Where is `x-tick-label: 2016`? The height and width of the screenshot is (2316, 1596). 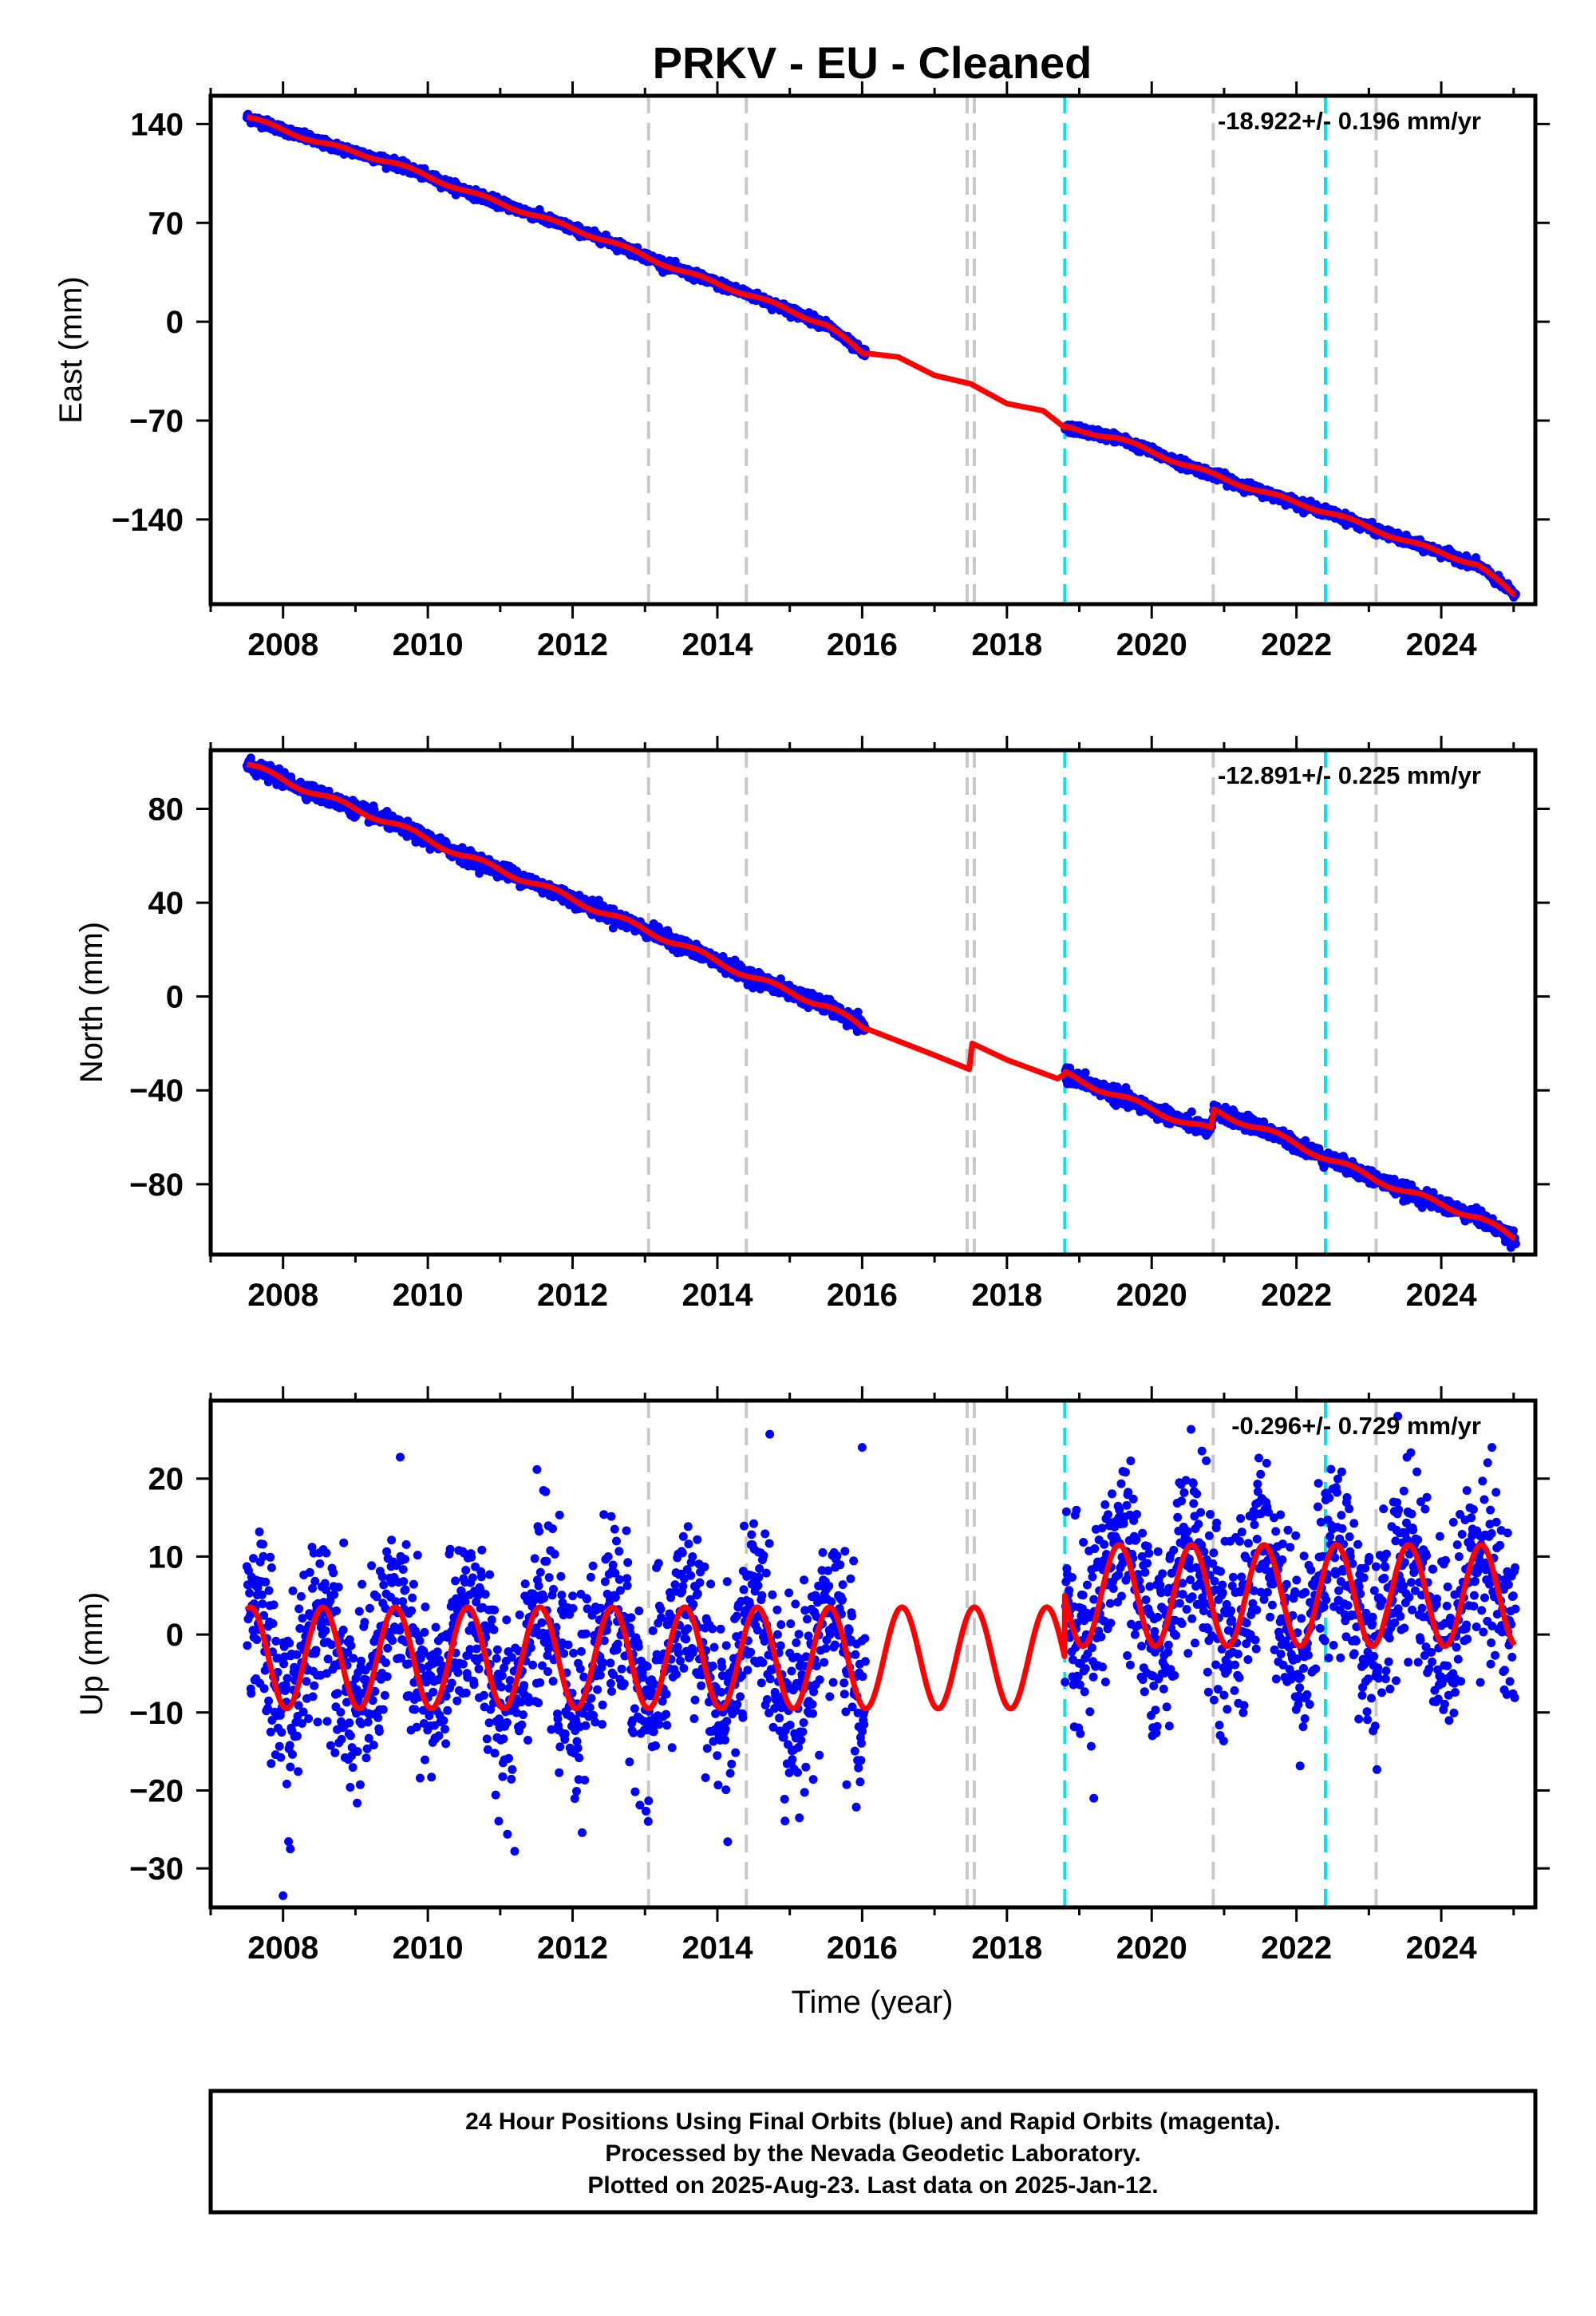
x-tick-label: 2016 is located at coordinates (863, 644).